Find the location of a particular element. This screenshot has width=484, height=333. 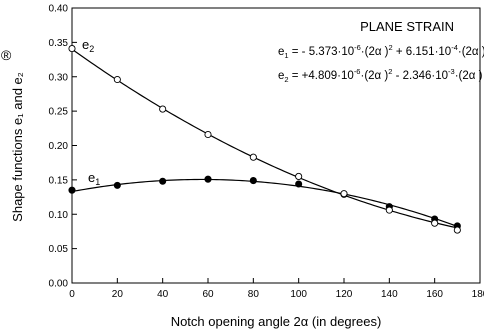

series-label-e2-letter: e is located at coordinates (85, 44).